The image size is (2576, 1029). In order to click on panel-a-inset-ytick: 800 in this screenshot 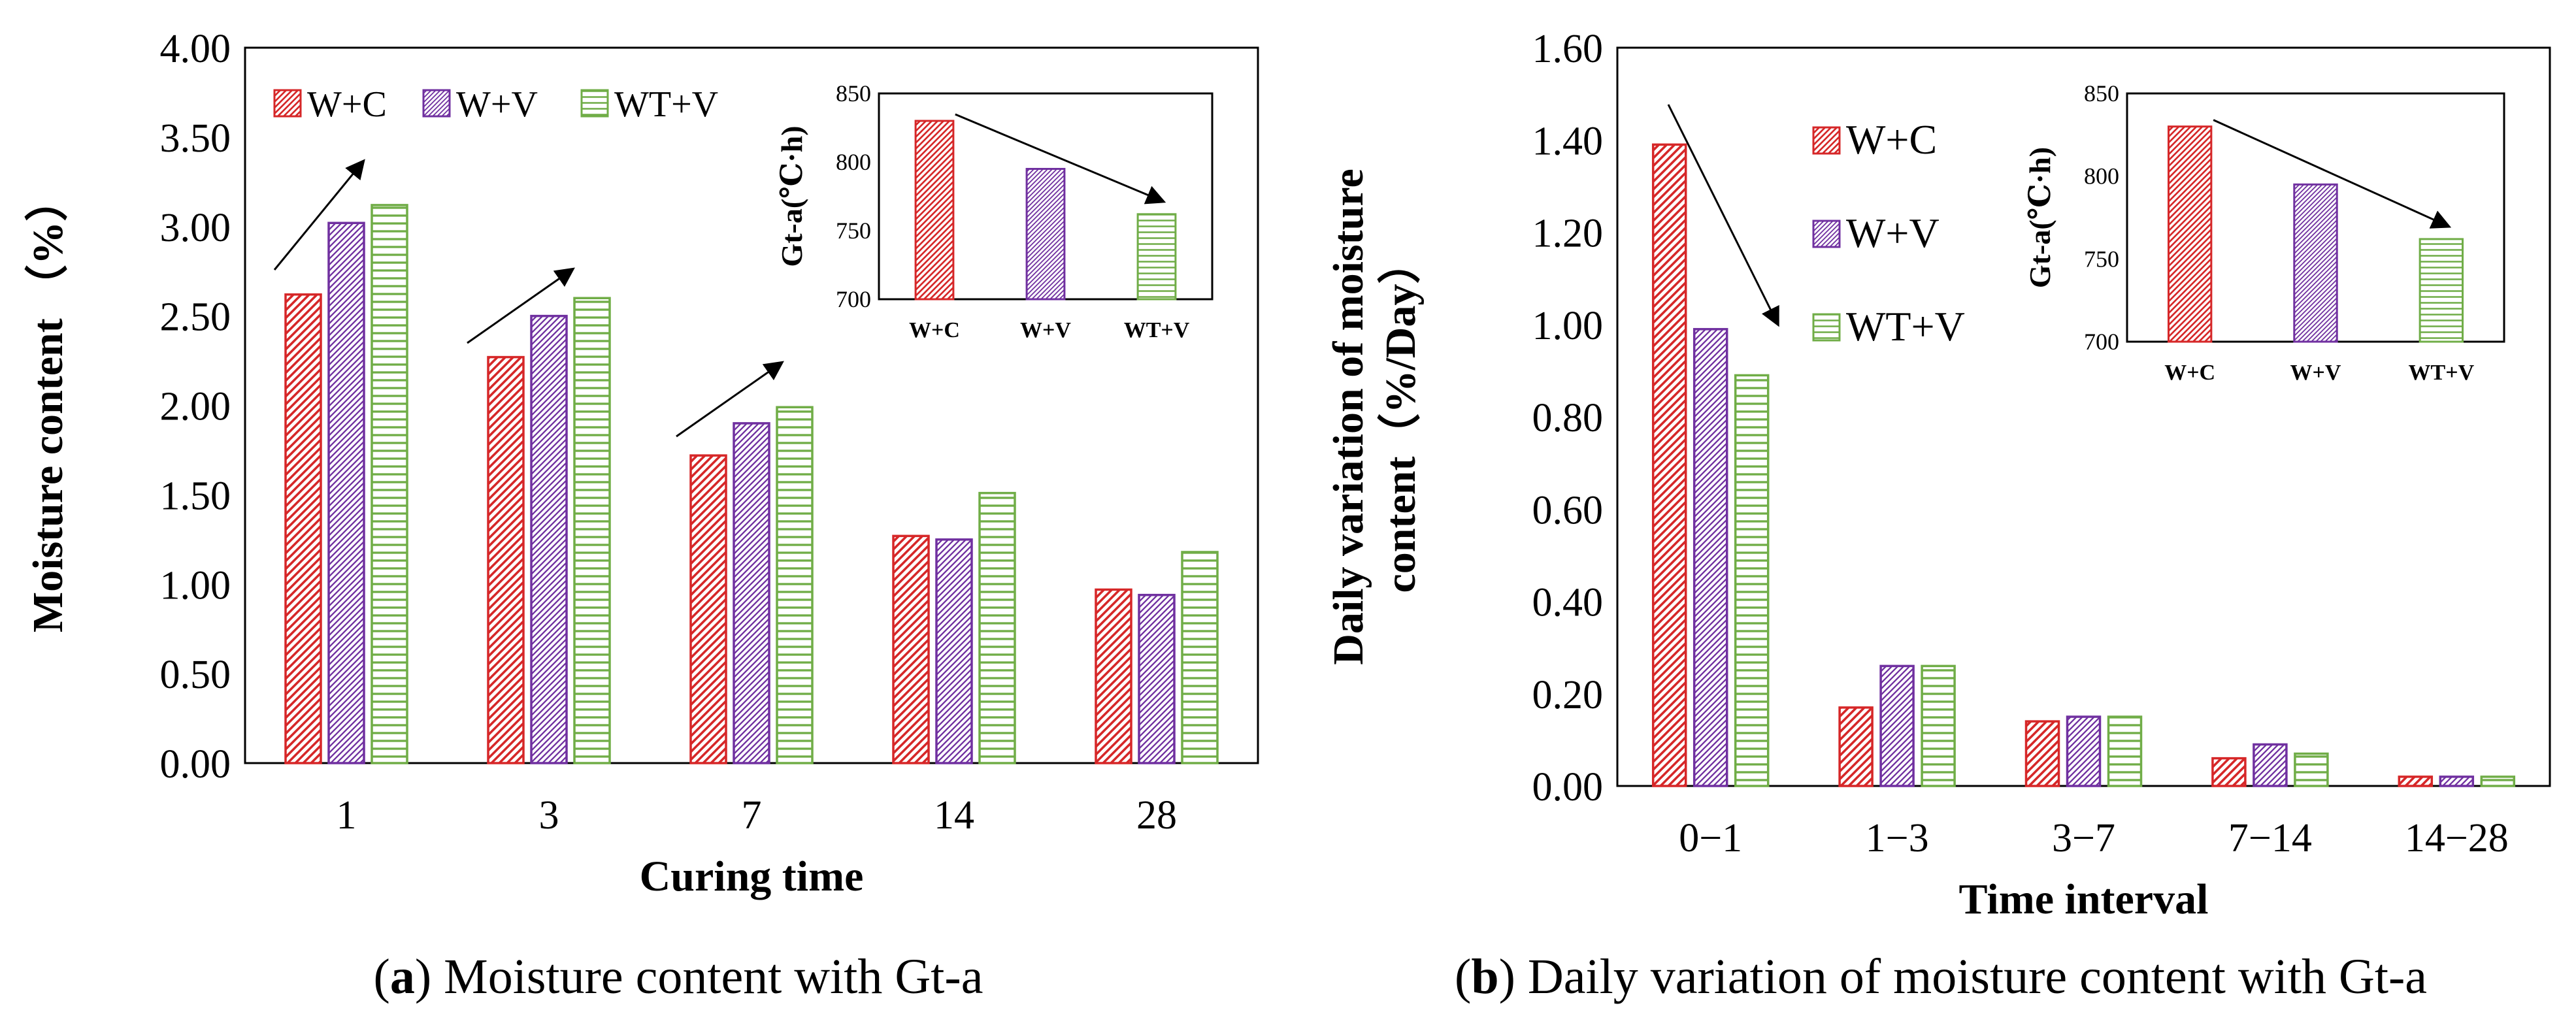, I will do `click(853, 162)`.